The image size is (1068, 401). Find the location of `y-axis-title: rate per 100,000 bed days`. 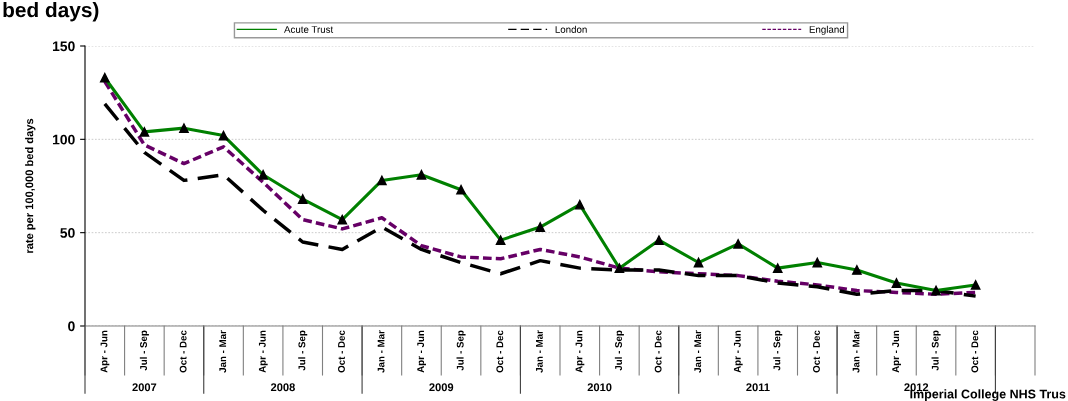

y-axis-title: rate per 100,000 bed days is located at coordinates (30, 185).